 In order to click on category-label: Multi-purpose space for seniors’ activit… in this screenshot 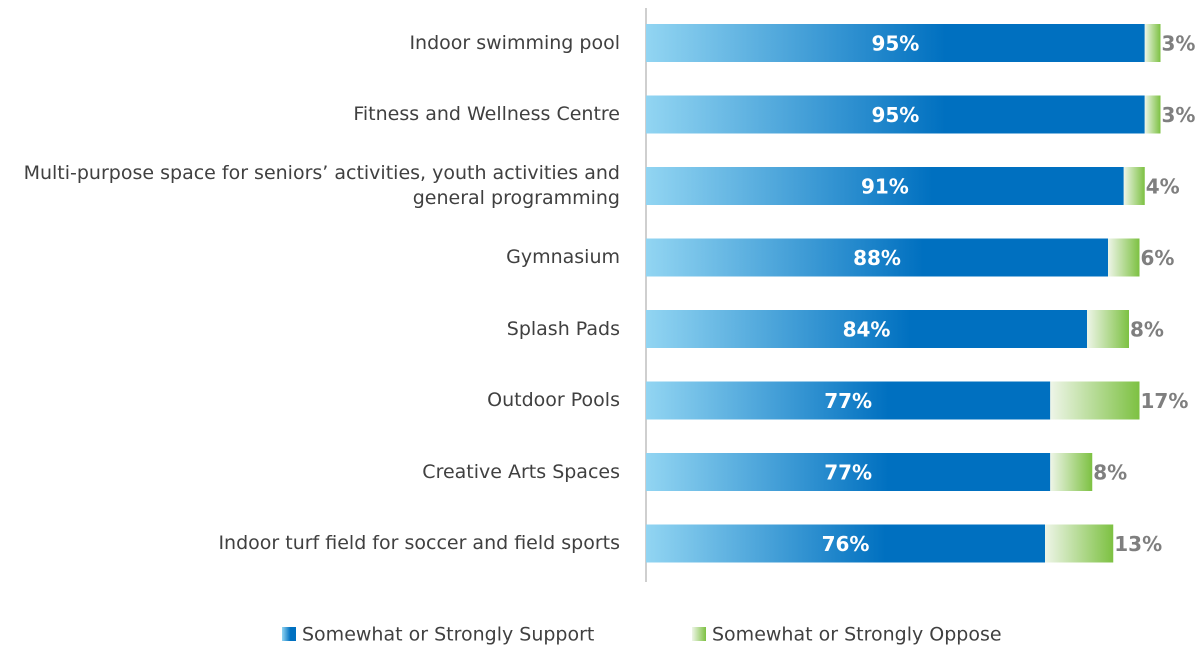, I will do `click(321, 185)`.